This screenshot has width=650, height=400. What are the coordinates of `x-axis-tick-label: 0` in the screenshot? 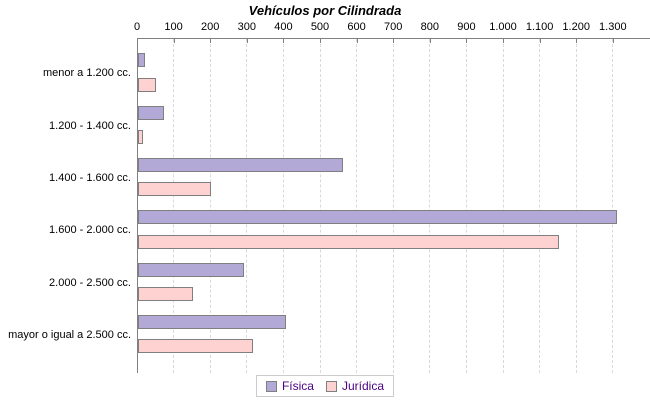 It's located at (137, 27).